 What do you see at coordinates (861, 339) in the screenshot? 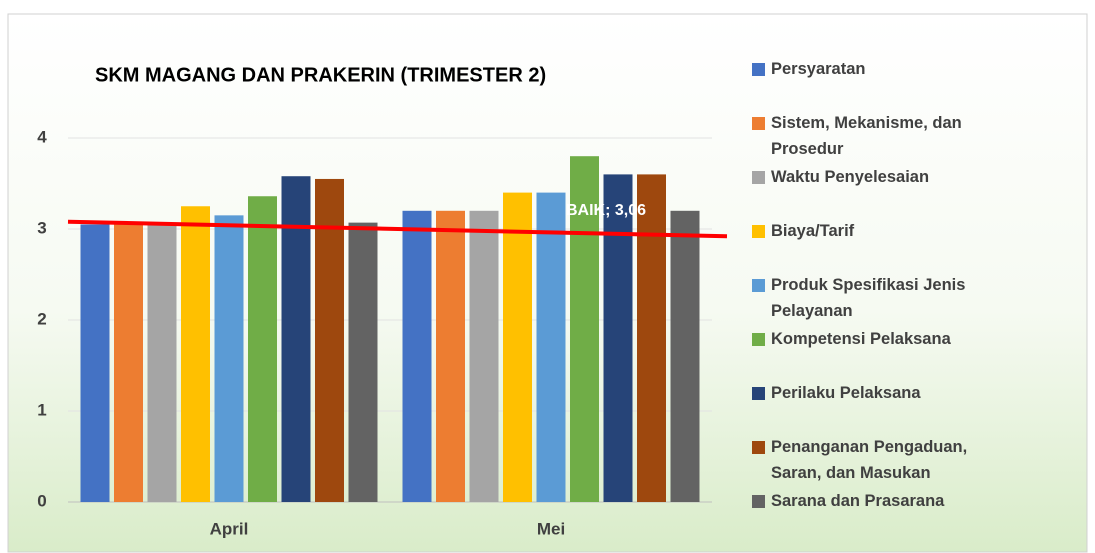
I see `legend-label: Kompetensi Pelaksana` at bounding box center [861, 339].